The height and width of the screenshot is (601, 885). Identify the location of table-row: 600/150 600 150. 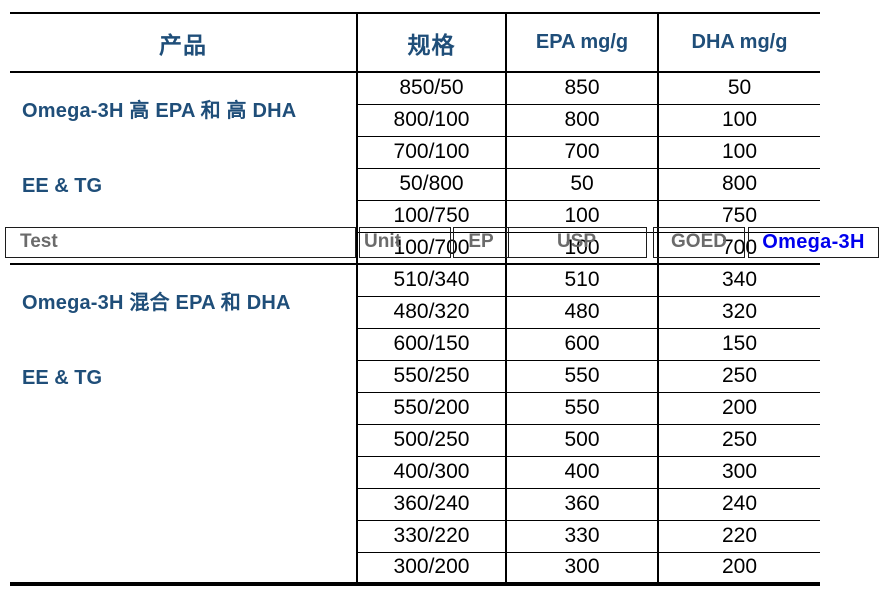
(415, 343).